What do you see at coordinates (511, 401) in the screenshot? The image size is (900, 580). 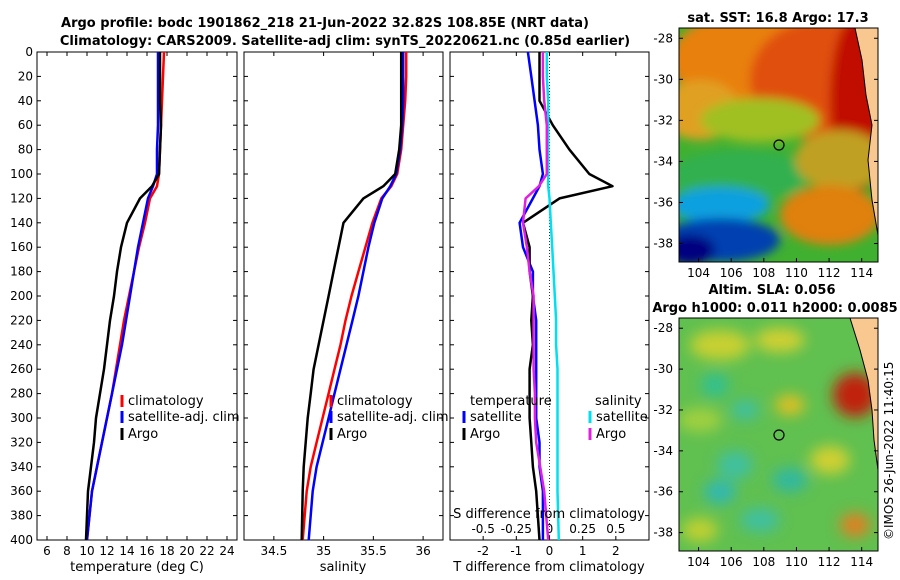 I see `legend-title-temperature: temperature` at bounding box center [511, 401].